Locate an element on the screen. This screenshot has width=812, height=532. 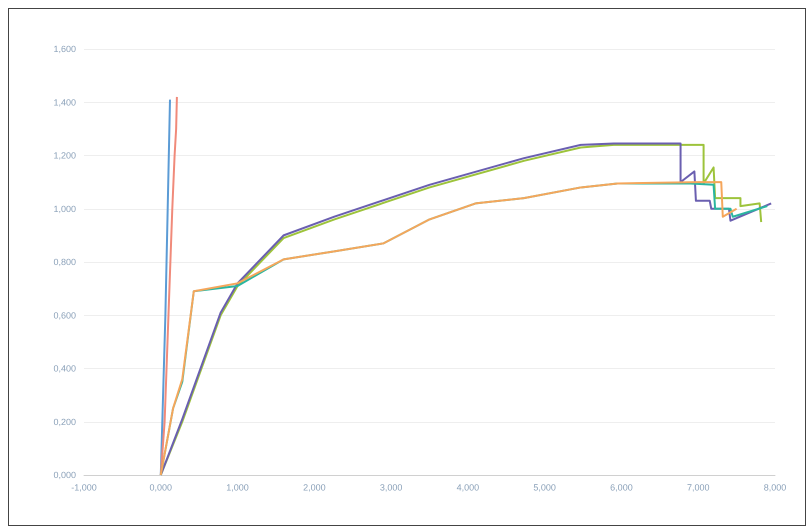
y-tick-label: 0,400 is located at coordinates (64, 369).